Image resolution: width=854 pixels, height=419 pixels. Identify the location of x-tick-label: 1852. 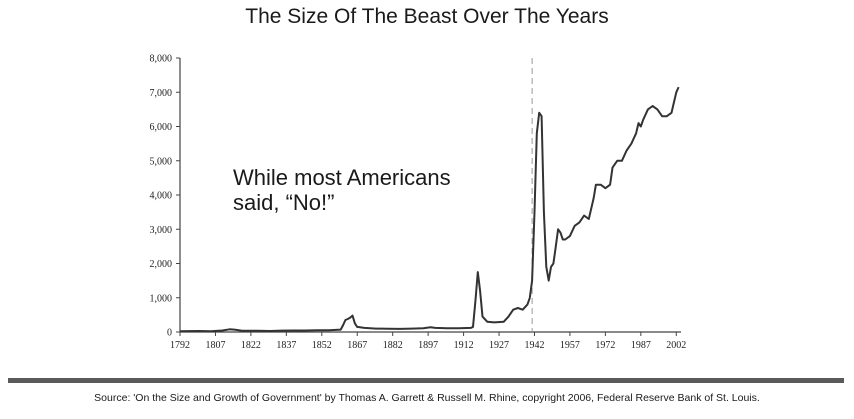
(322, 345).